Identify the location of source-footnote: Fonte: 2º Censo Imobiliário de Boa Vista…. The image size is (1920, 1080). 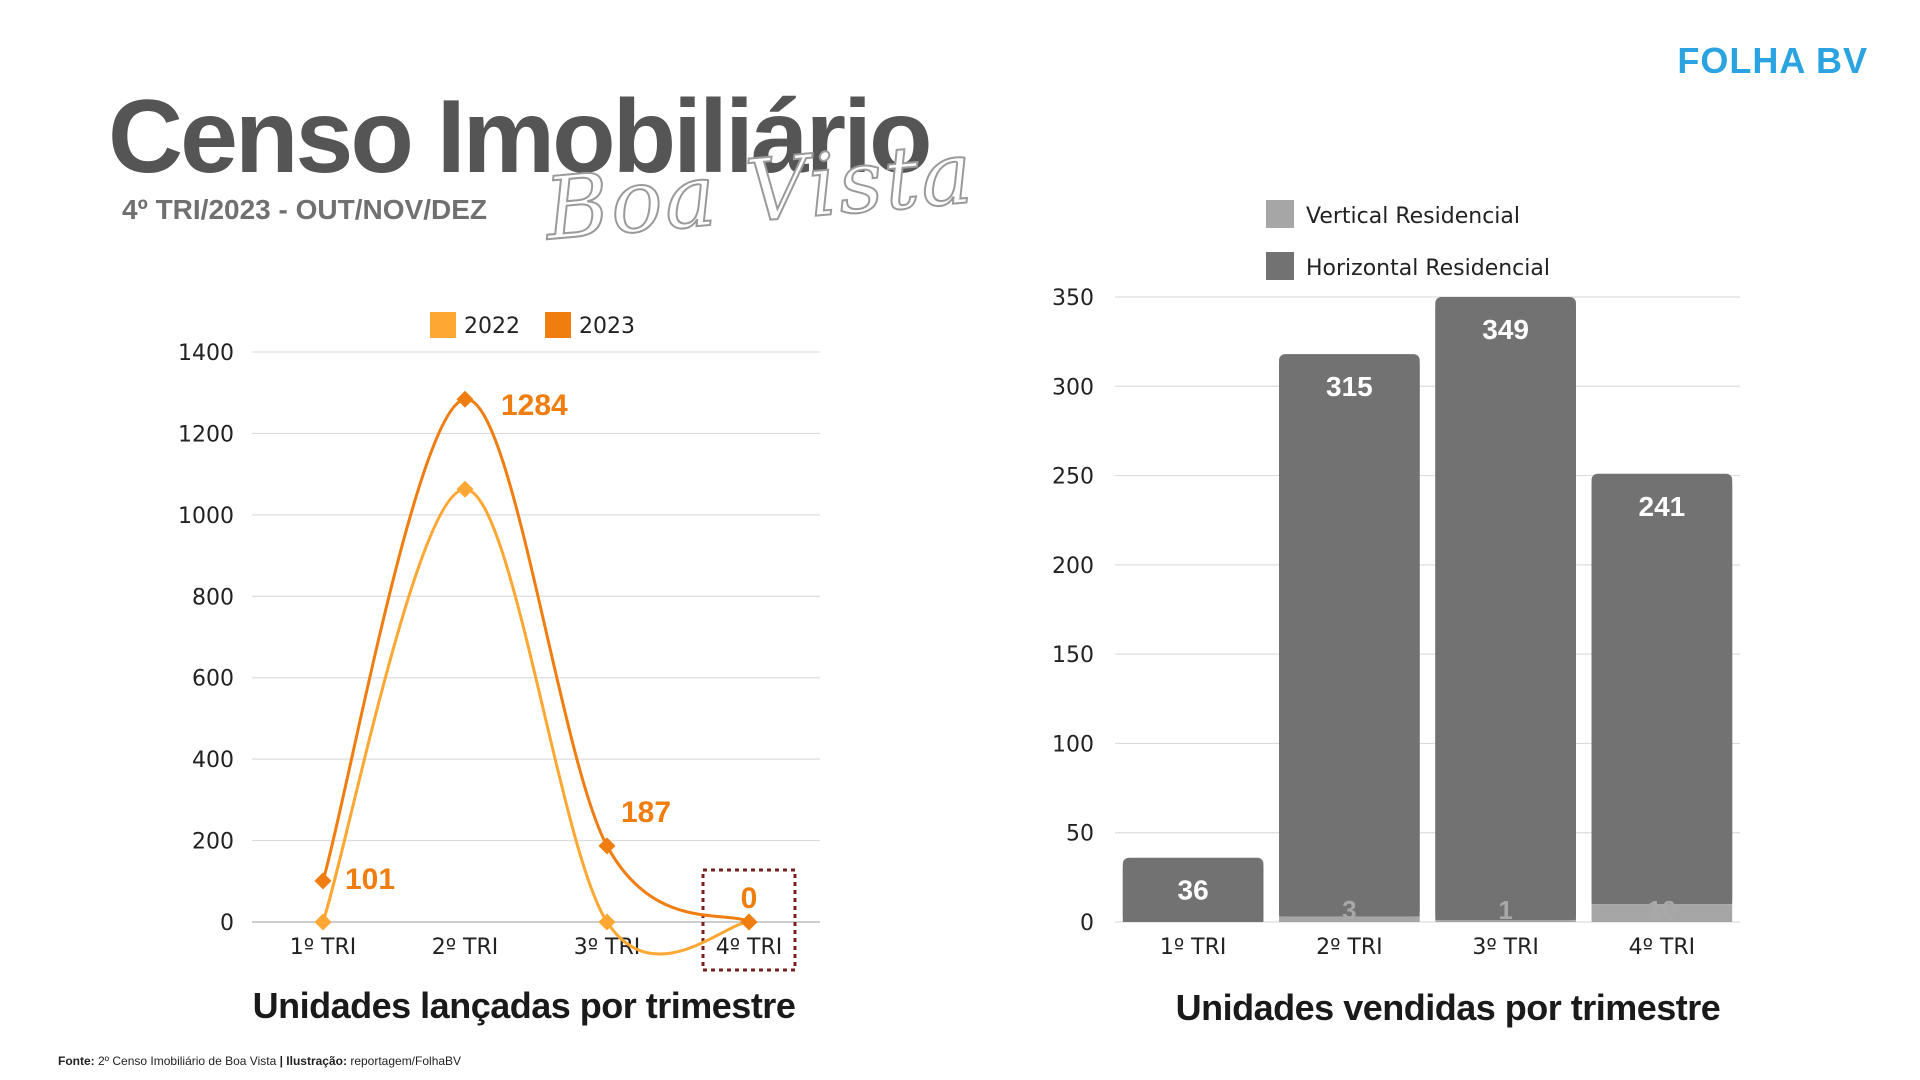
(259, 1061).